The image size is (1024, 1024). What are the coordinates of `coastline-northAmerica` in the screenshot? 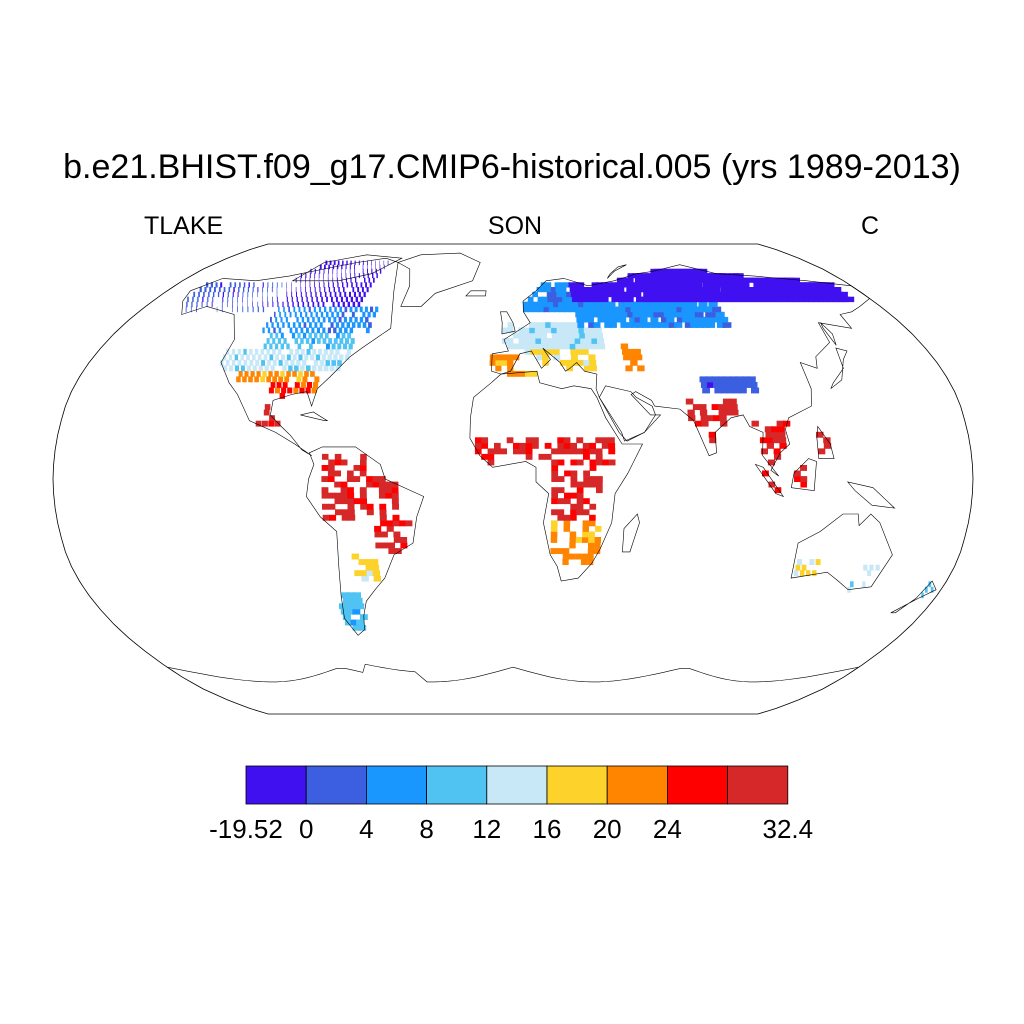 It's located at (290, 356).